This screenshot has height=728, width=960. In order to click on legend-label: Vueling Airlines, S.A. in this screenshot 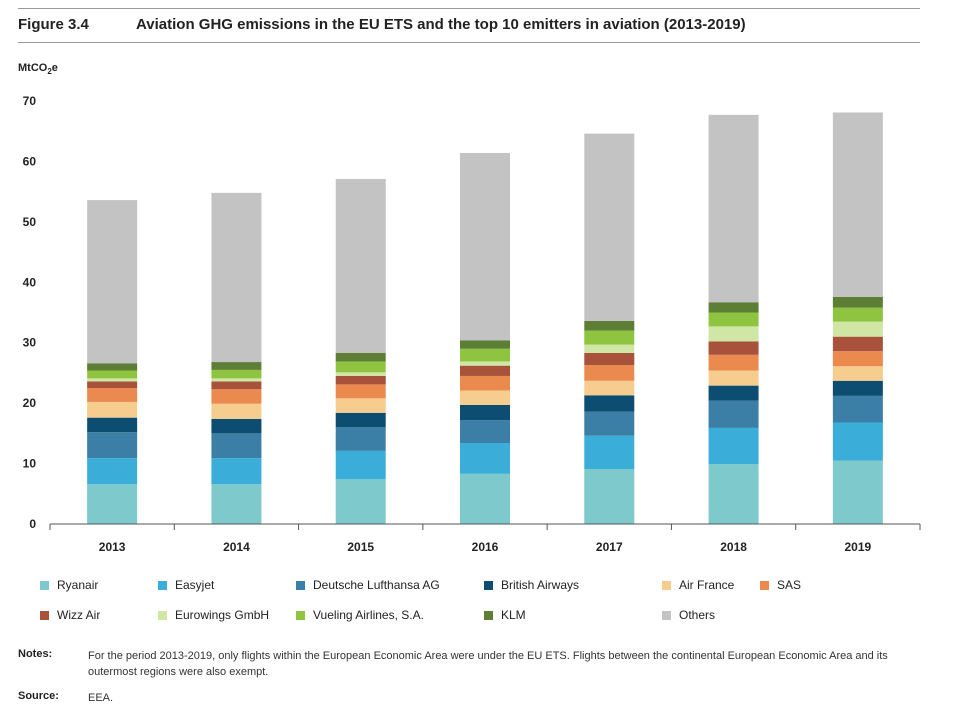, I will do `click(368, 615)`.